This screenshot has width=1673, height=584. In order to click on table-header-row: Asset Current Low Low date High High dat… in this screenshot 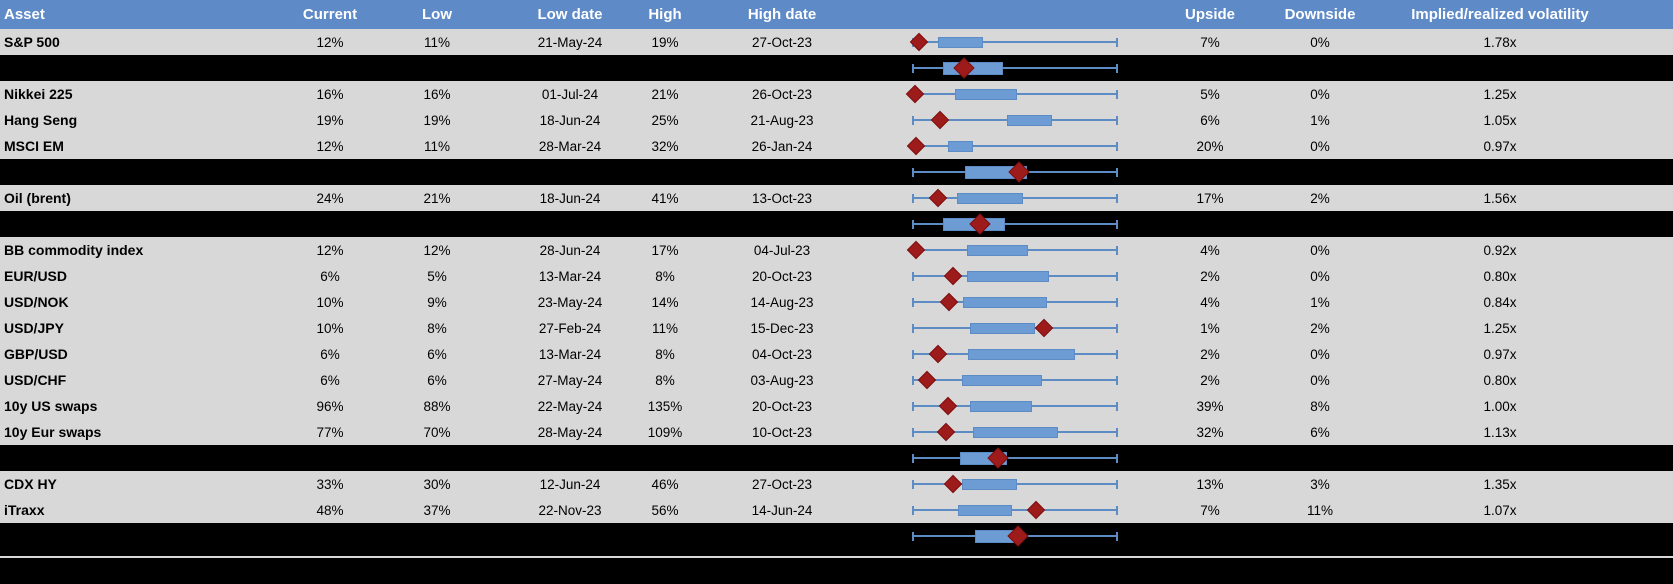, I will do `click(836, 14)`.